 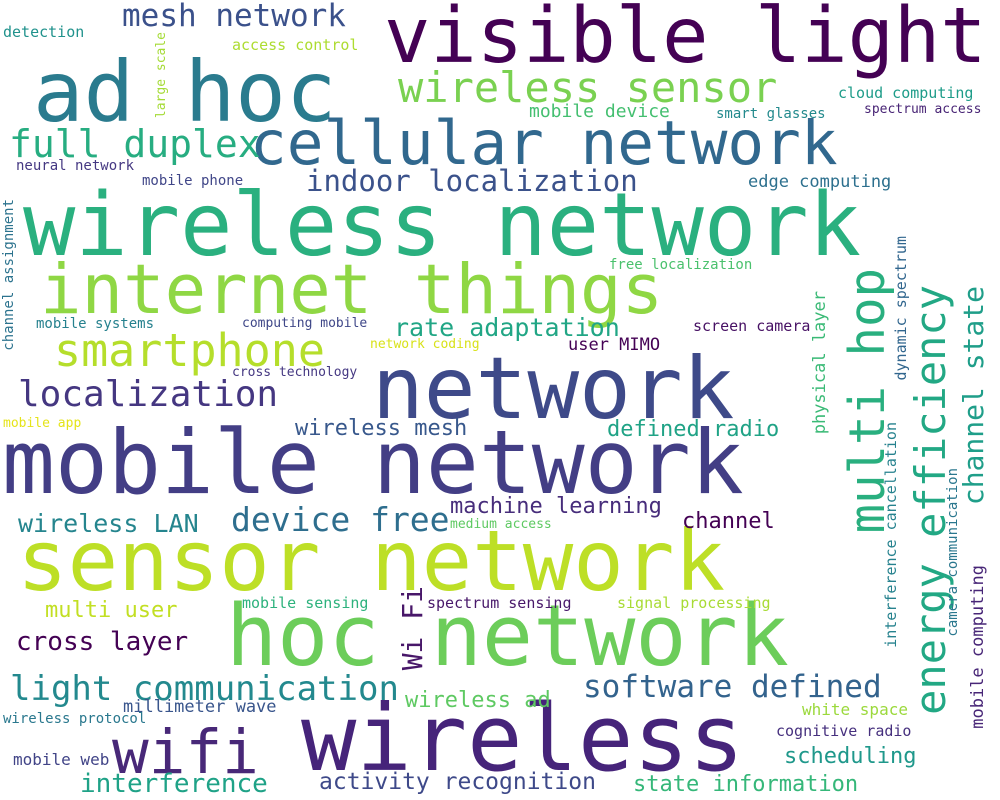 I want to click on word-channel-state: channel state, so click(x=973, y=396).